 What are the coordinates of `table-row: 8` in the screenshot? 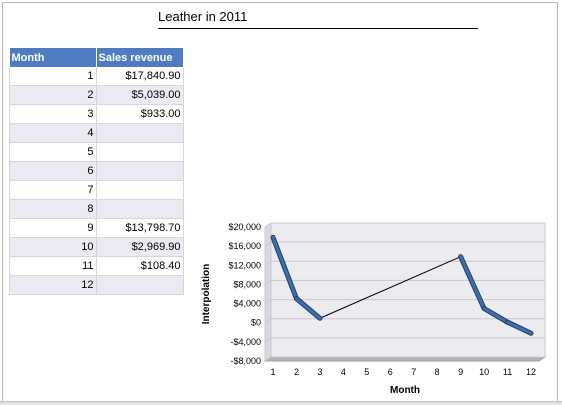 It's located at (96, 209).